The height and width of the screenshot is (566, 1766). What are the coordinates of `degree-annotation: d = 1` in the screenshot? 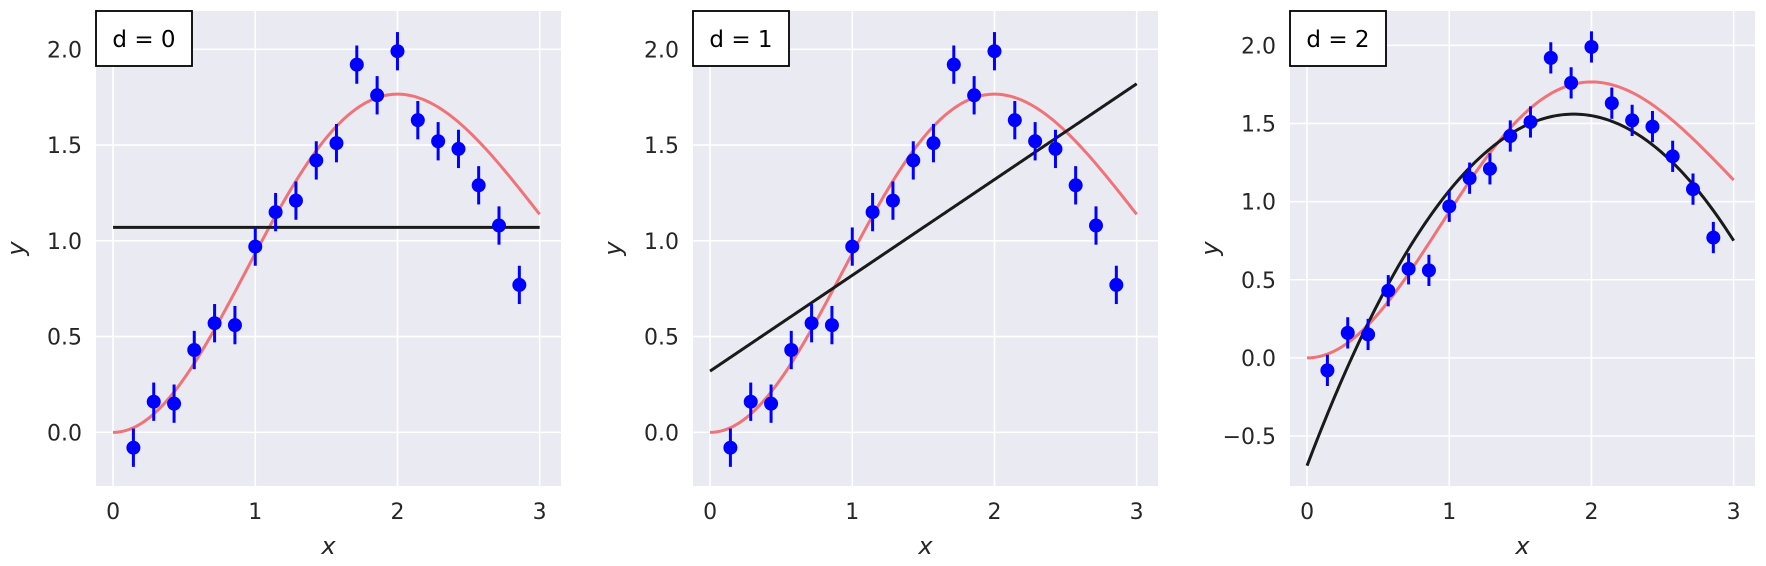 It's located at (740, 40).